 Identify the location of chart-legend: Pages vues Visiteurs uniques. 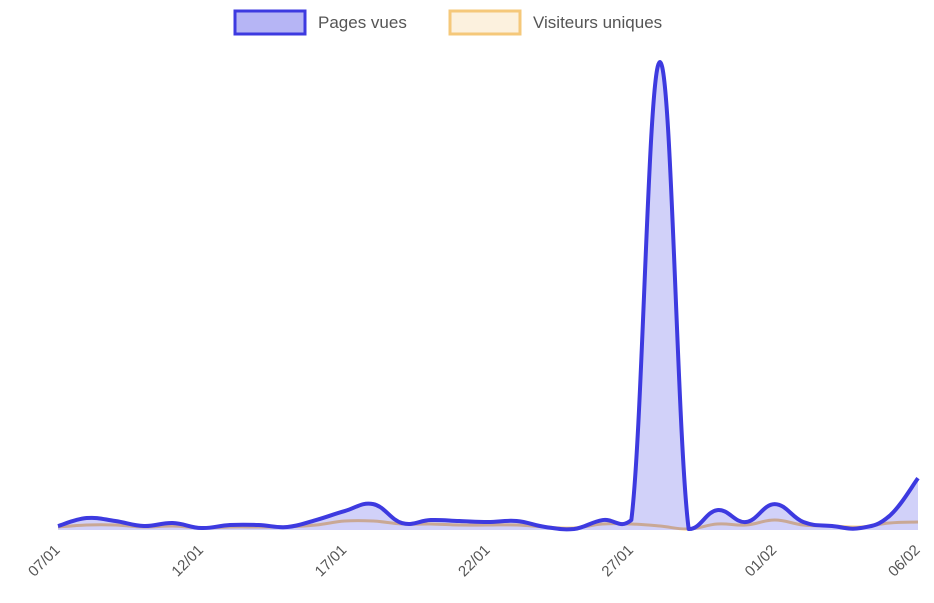
(447, 22).